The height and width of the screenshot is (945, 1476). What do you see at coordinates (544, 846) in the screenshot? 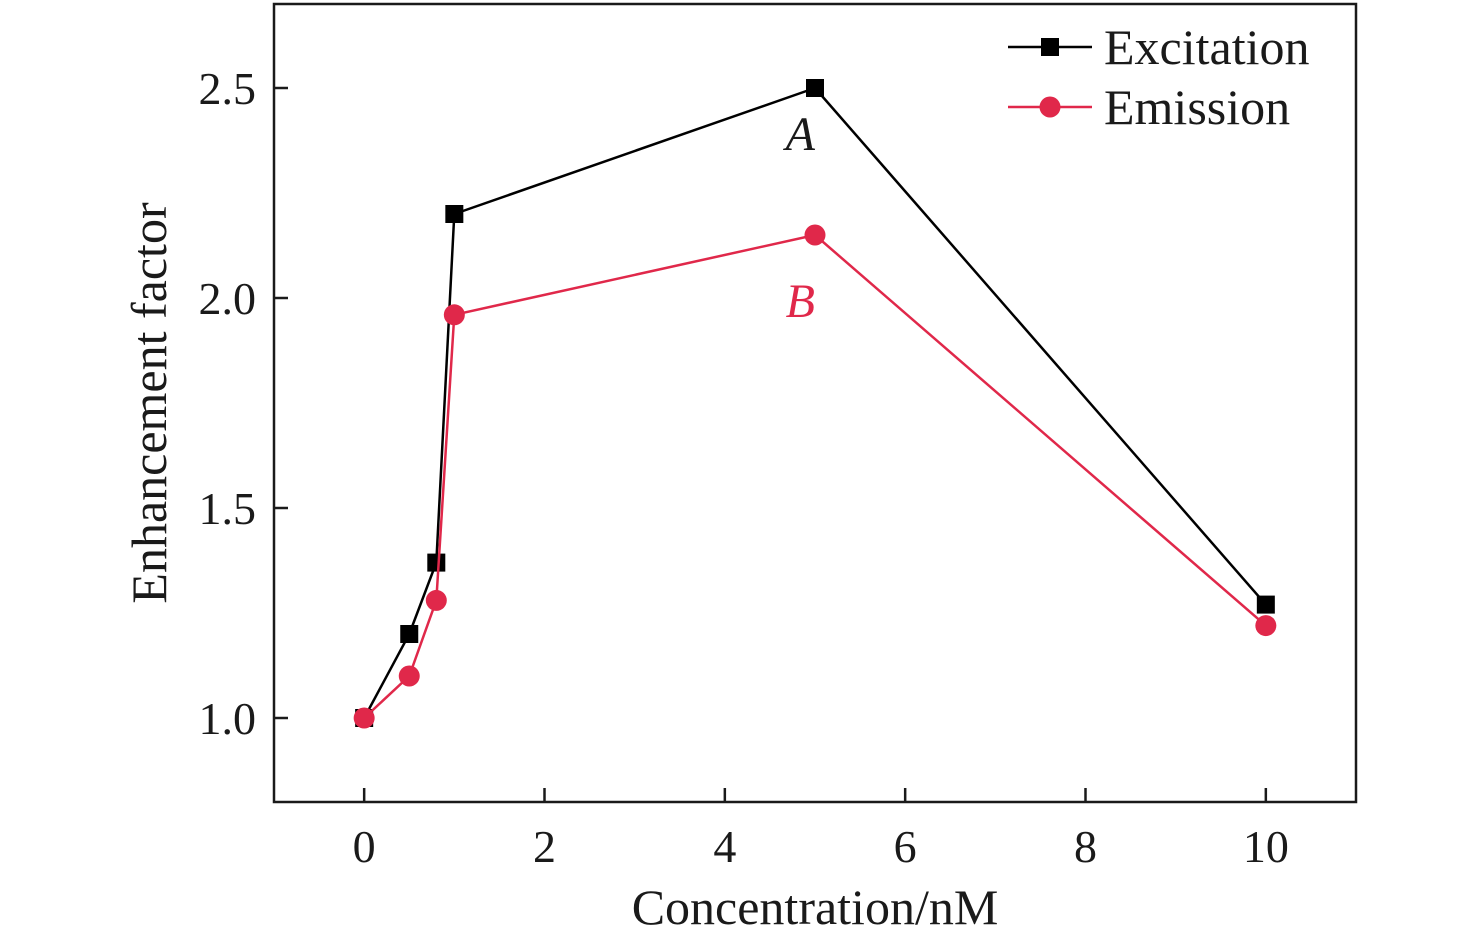
I see `x-tick-label: 2` at bounding box center [544, 846].